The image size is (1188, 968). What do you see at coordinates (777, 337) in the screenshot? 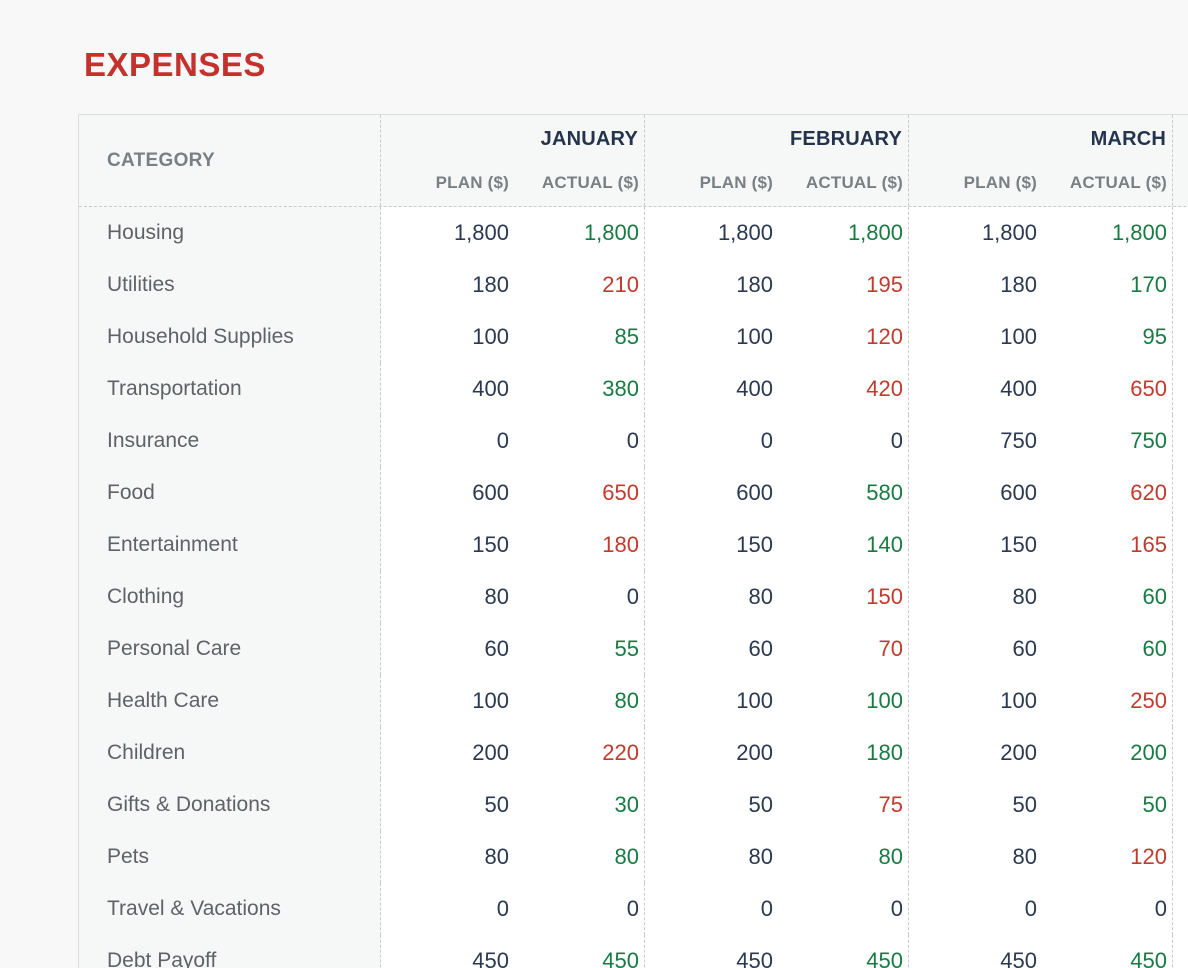
I see `month-group-cells: 100 120` at bounding box center [777, 337].